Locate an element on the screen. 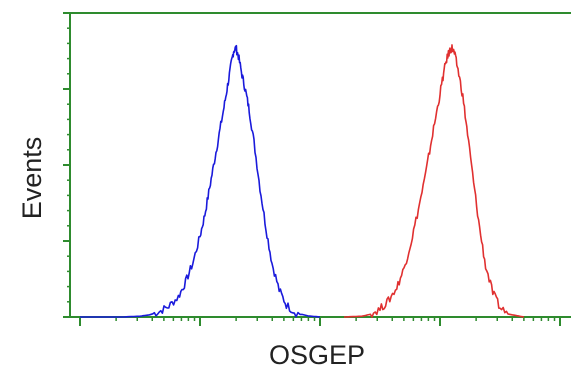 The image size is (571, 378). y-major-ticks is located at coordinates (66, 165).